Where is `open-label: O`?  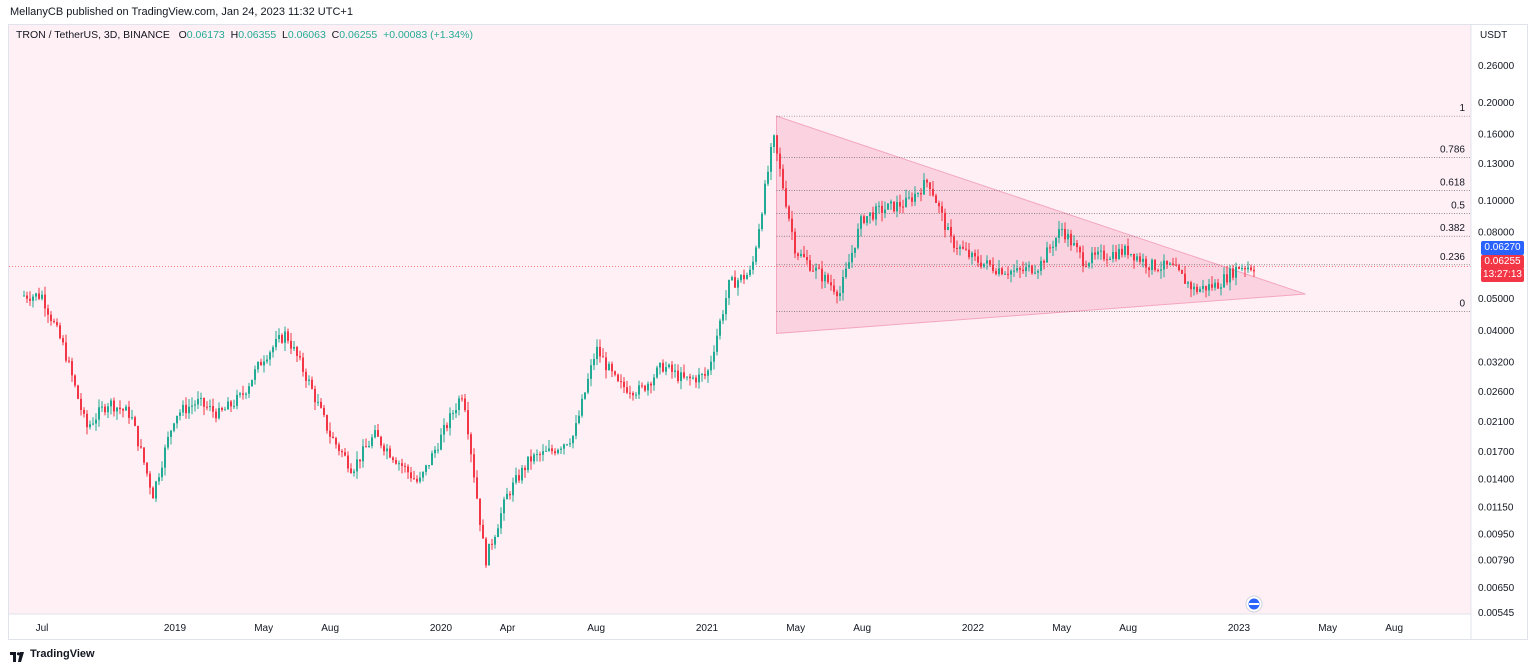
open-label: O is located at coordinates (182, 35).